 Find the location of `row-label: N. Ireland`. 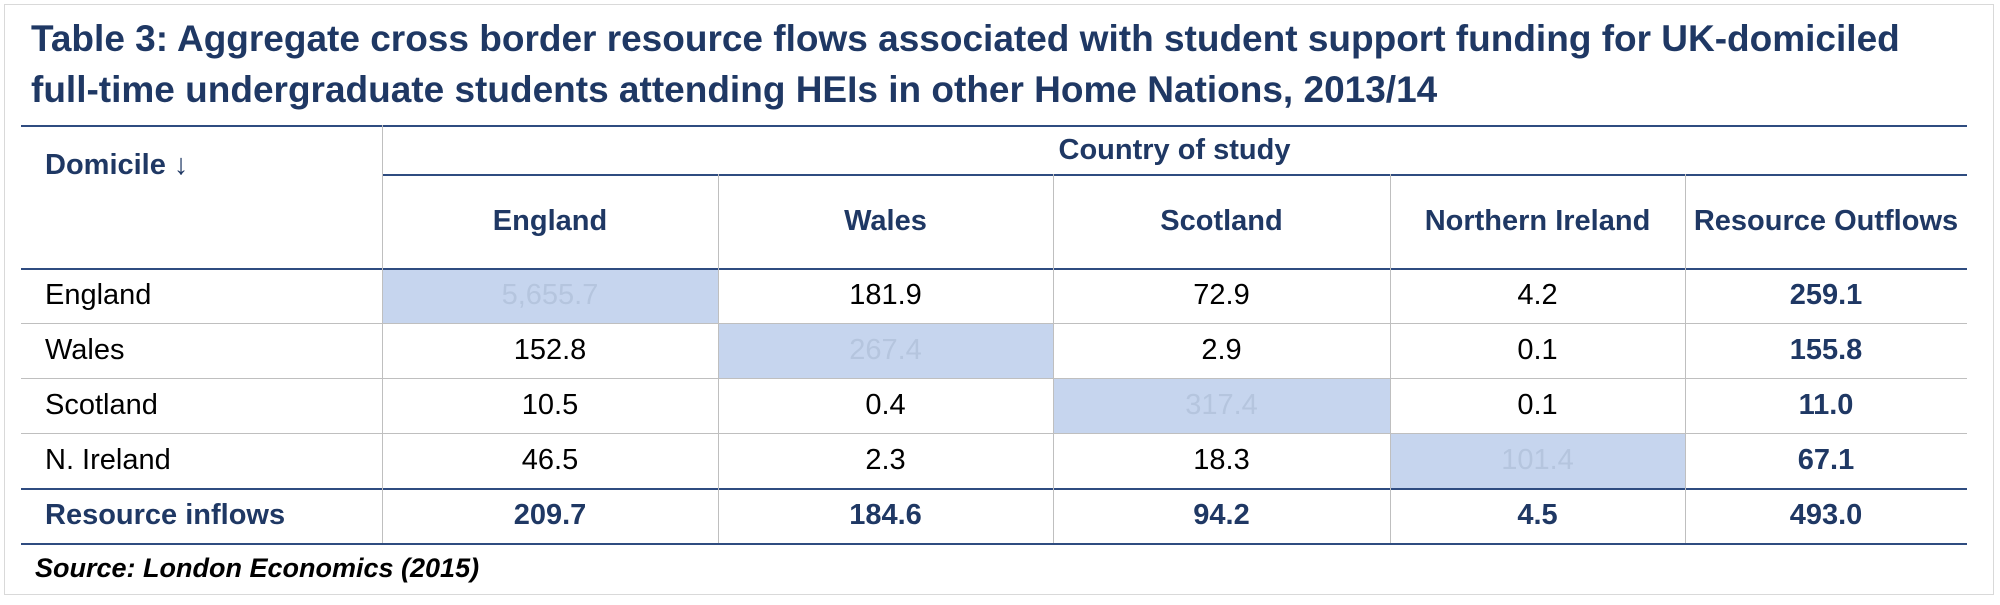

row-label: N. Ireland is located at coordinates (108, 460).